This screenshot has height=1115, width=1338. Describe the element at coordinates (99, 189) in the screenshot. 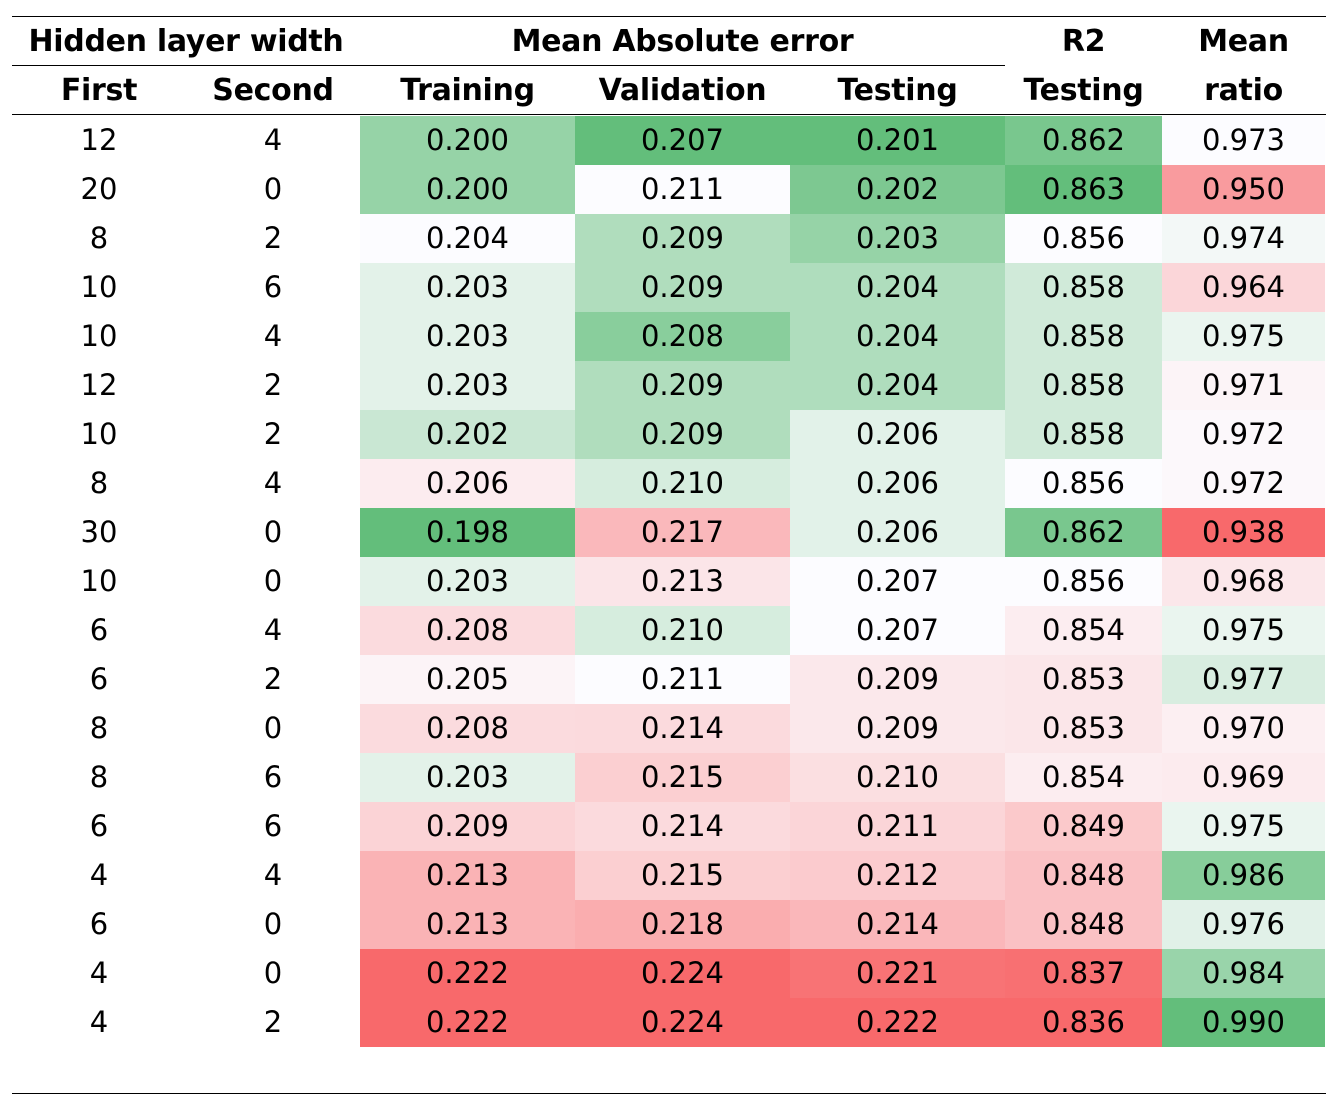

I see `cell-first: 20` at that location.